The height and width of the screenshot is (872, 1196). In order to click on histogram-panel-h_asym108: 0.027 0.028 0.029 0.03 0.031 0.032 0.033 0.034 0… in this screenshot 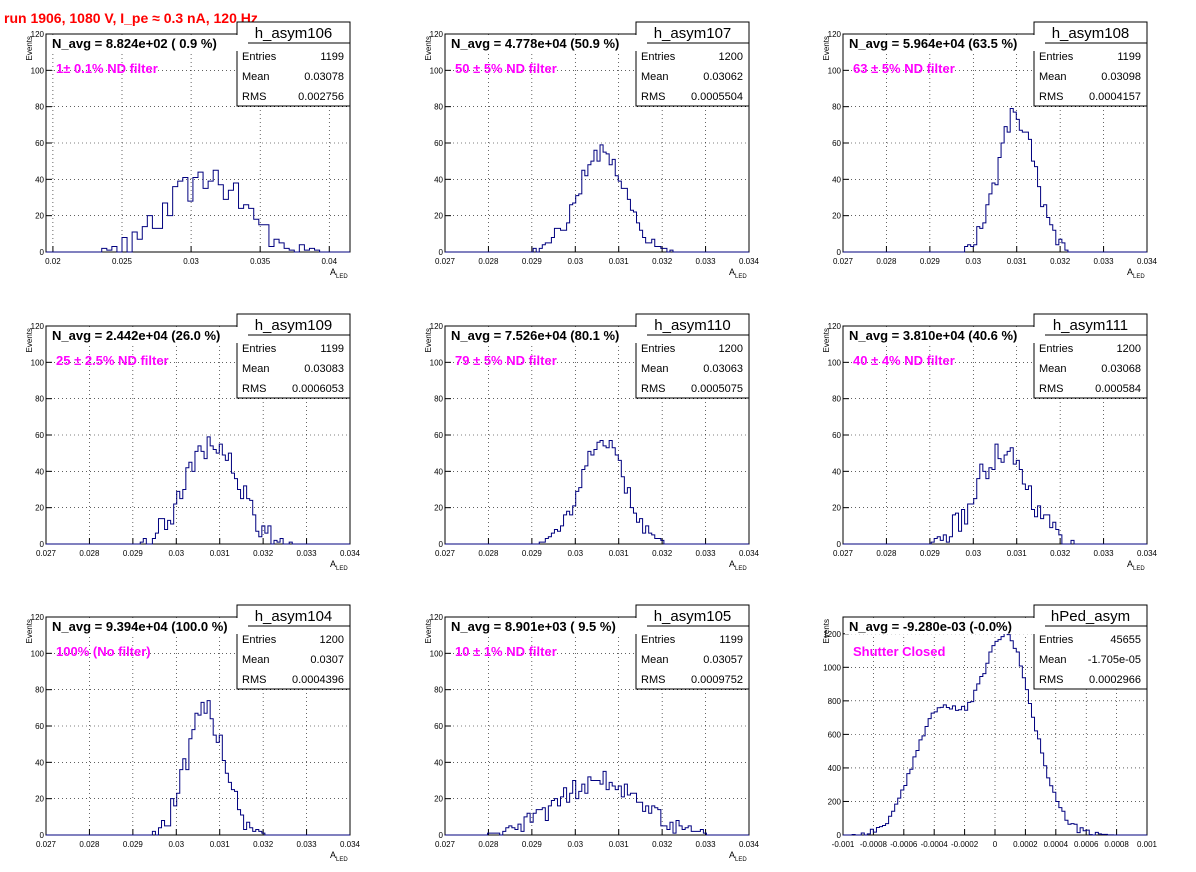, I will do `click(990, 150)`.